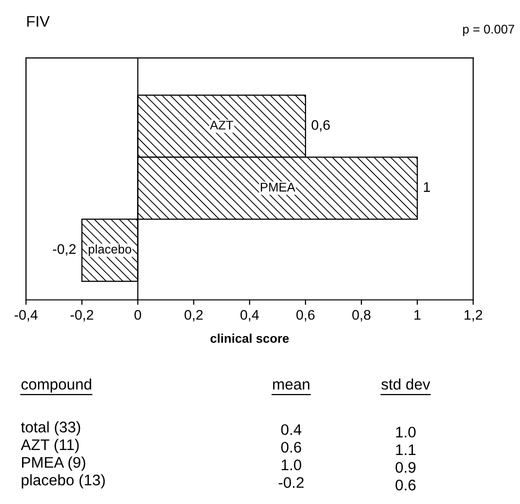 This screenshot has width=520, height=504. Describe the element at coordinates (291, 482) in the screenshot. I see `text: -0.2` at that location.